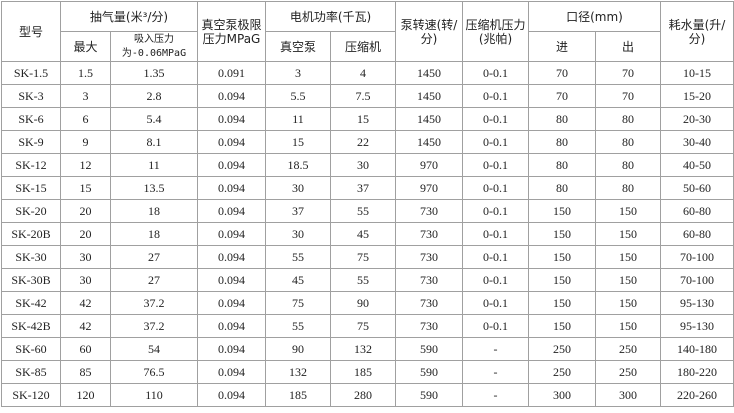 The height and width of the screenshot is (413, 734). What do you see at coordinates (154, 96) in the screenshot?
I see `value-cell: 2.8` at bounding box center [154, 96].